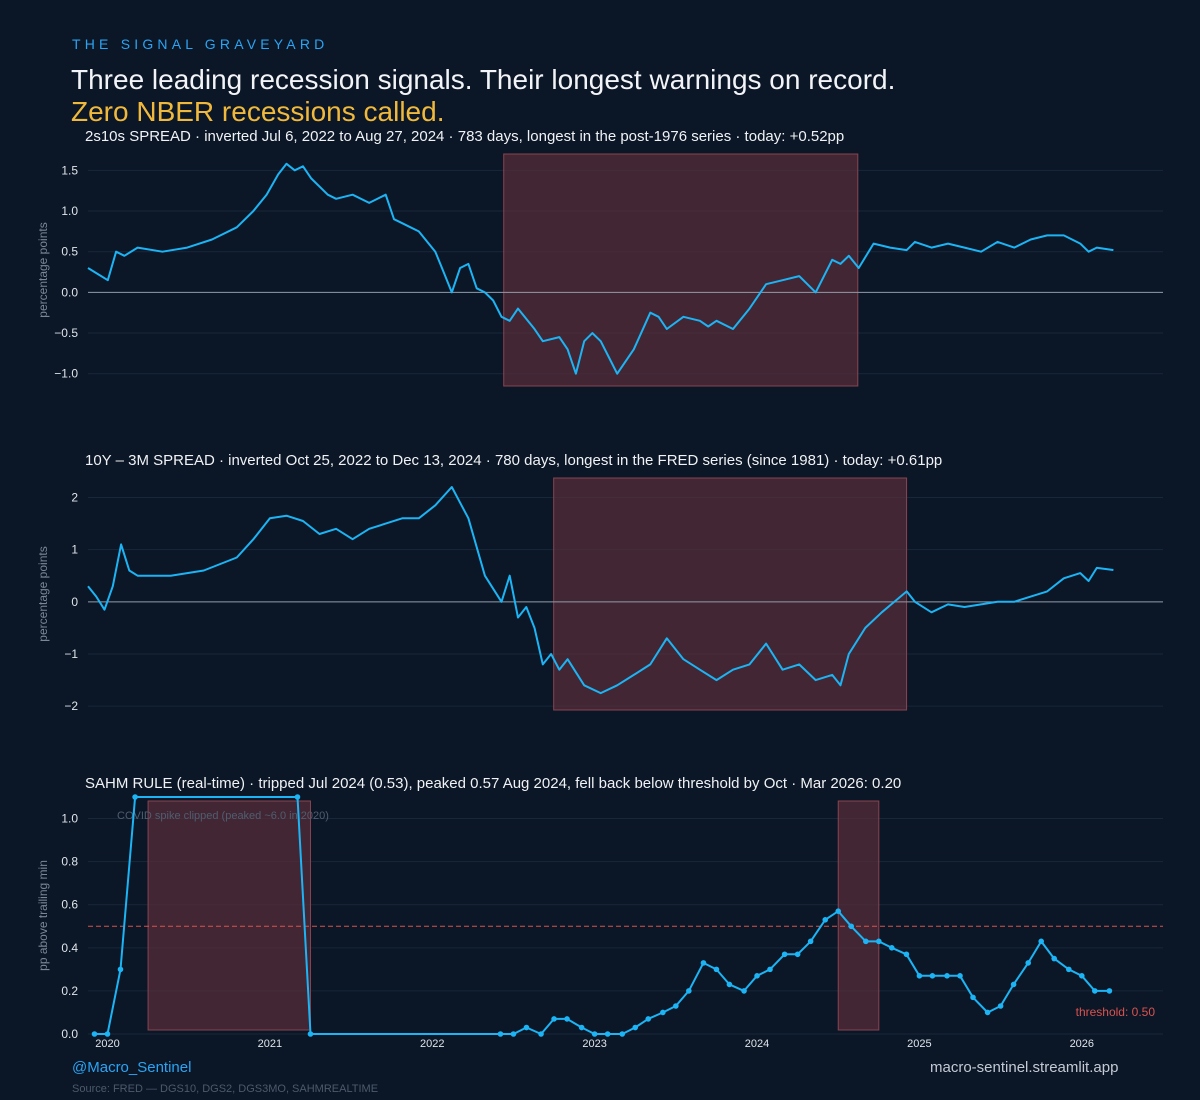  I want to click on y-tick-label: −0.5, so click(66, 333).